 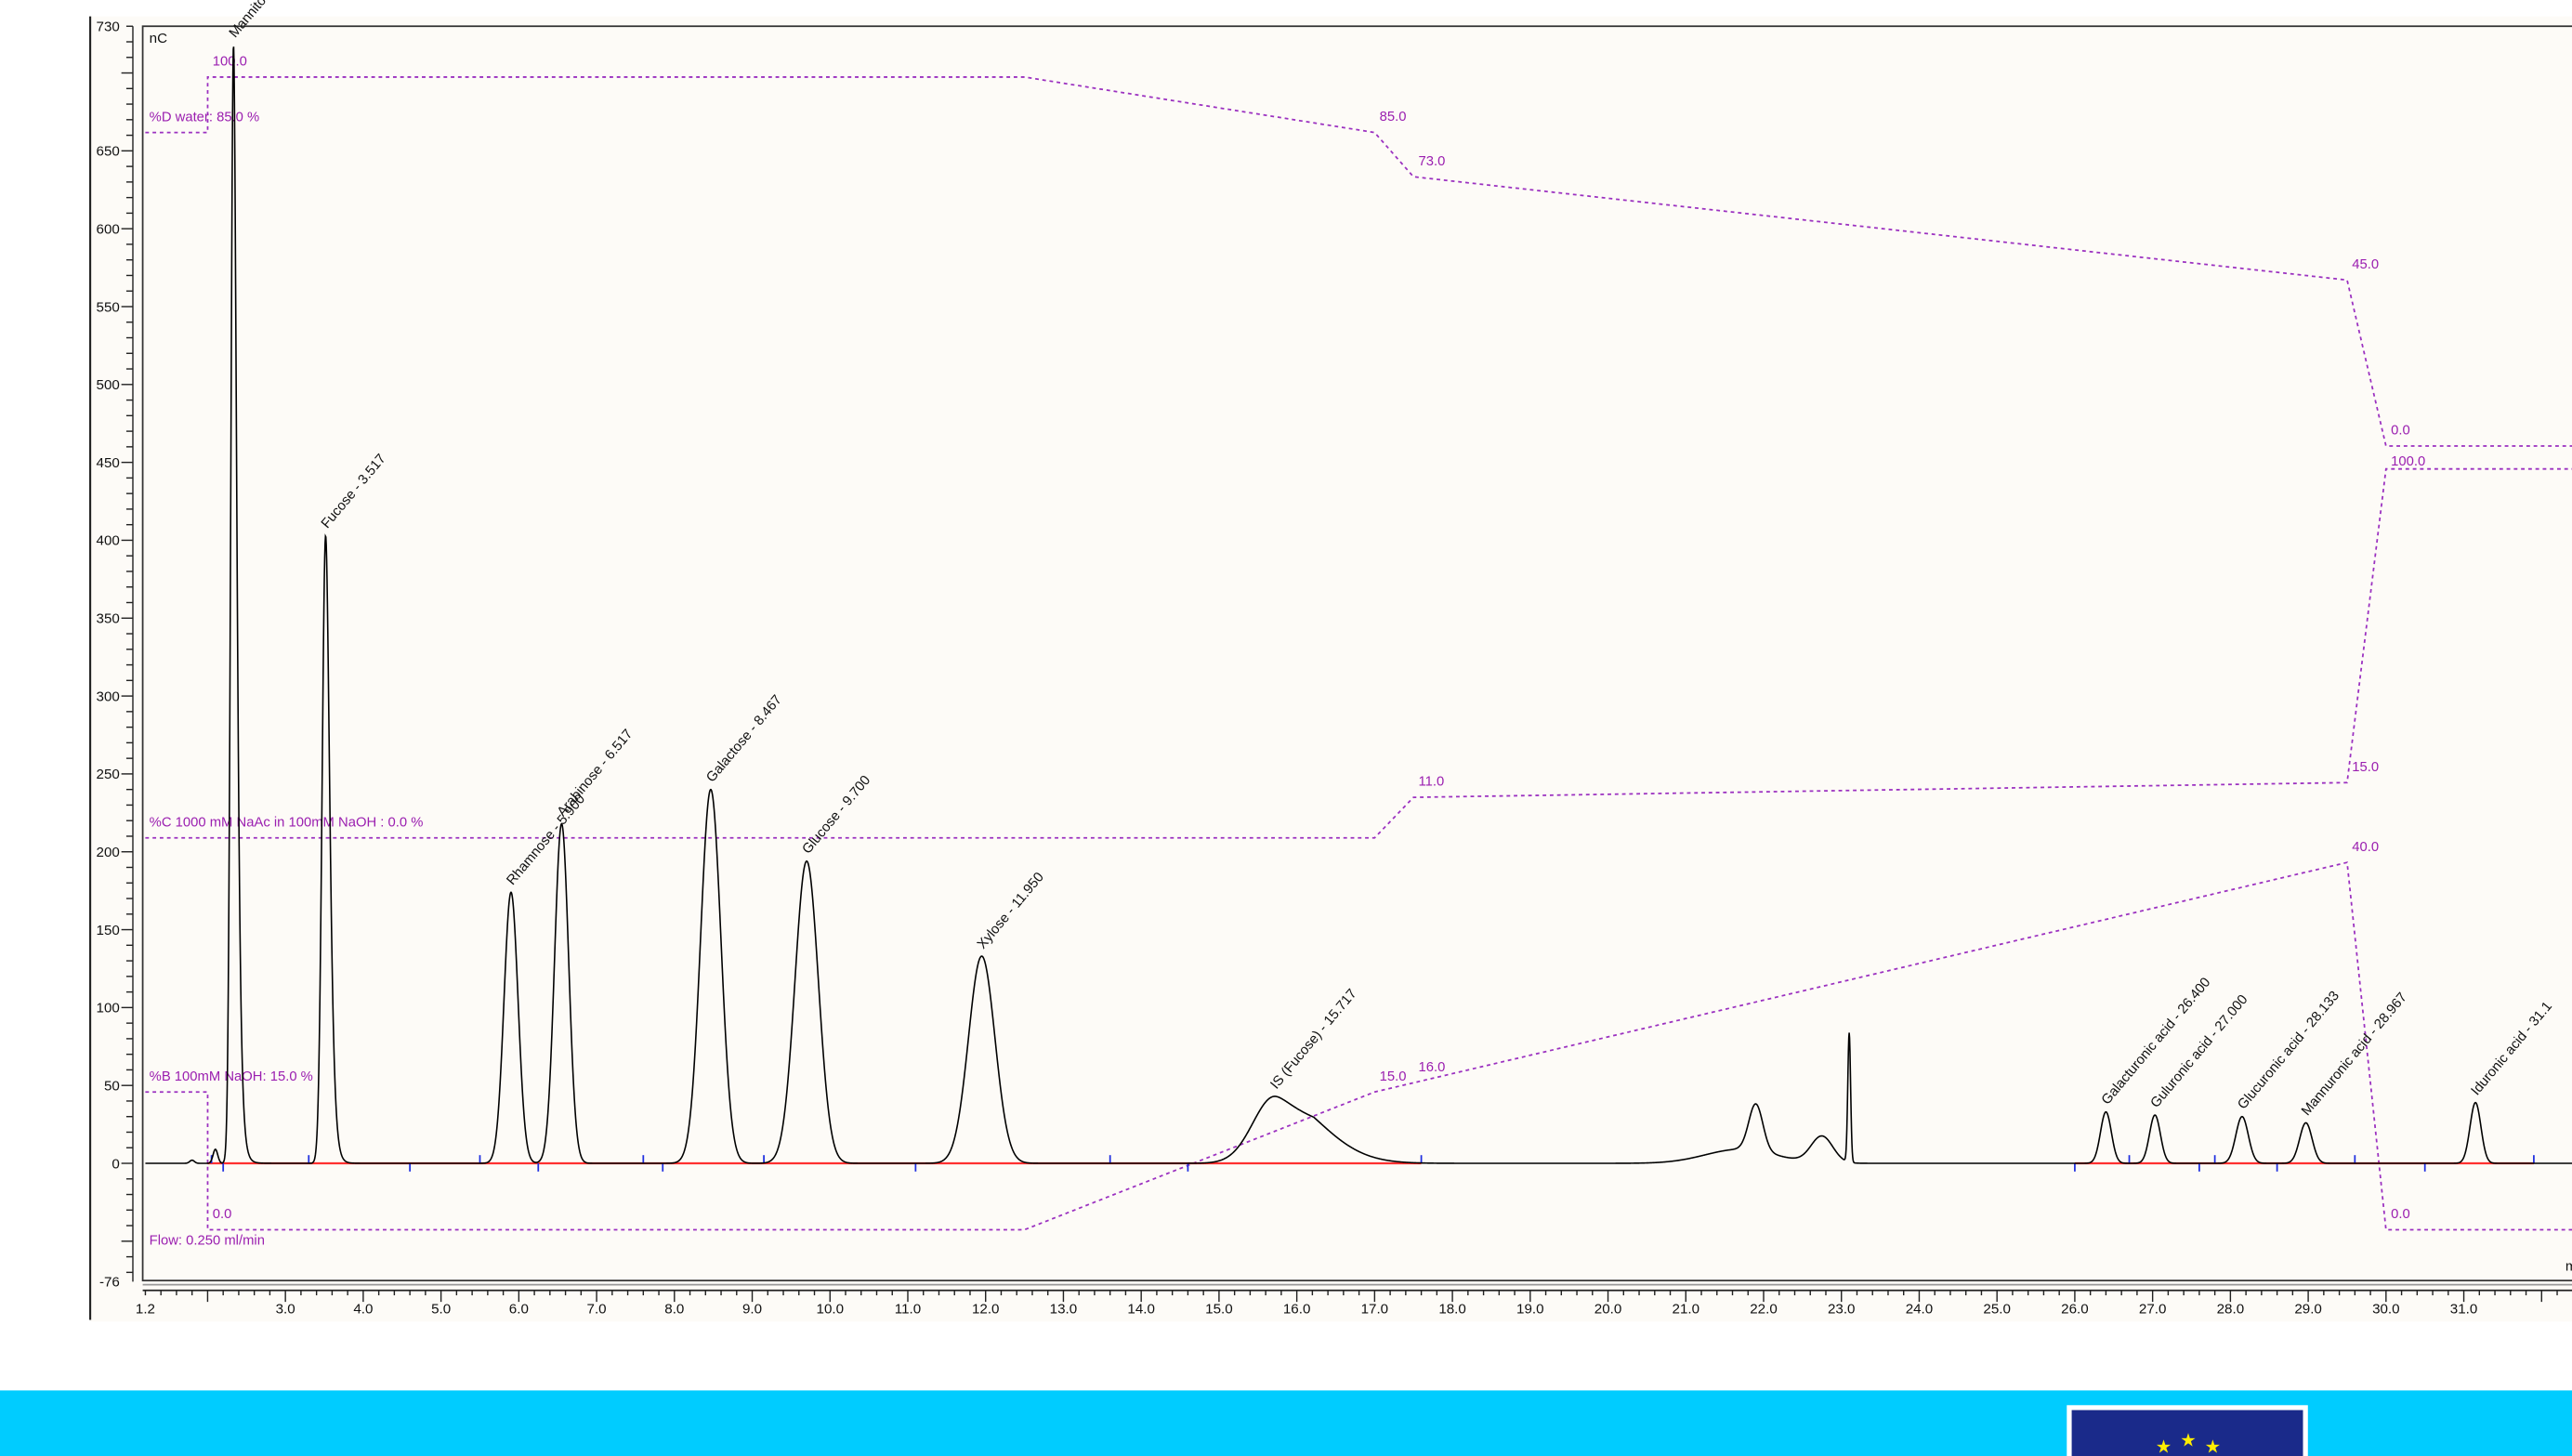 What do you see at coordinates (108, 696) in the screenshot?
I see `y-tick-label: 300` at bounding box center [108, 696].